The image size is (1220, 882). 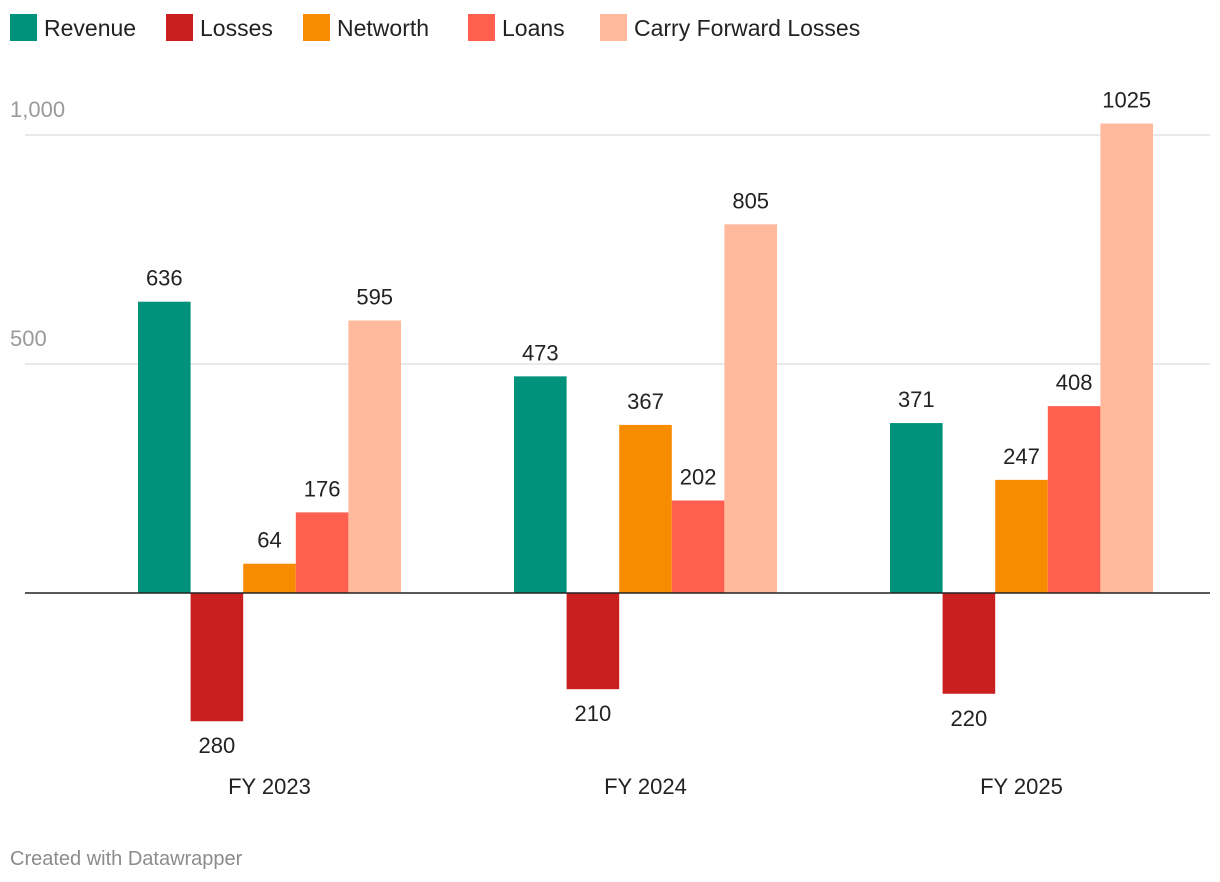 What do you see at coordinates (374, 296) in the screenshot?
I see `value-label-carry-forward-losses-0: 595` at bounding box center [374, 296].